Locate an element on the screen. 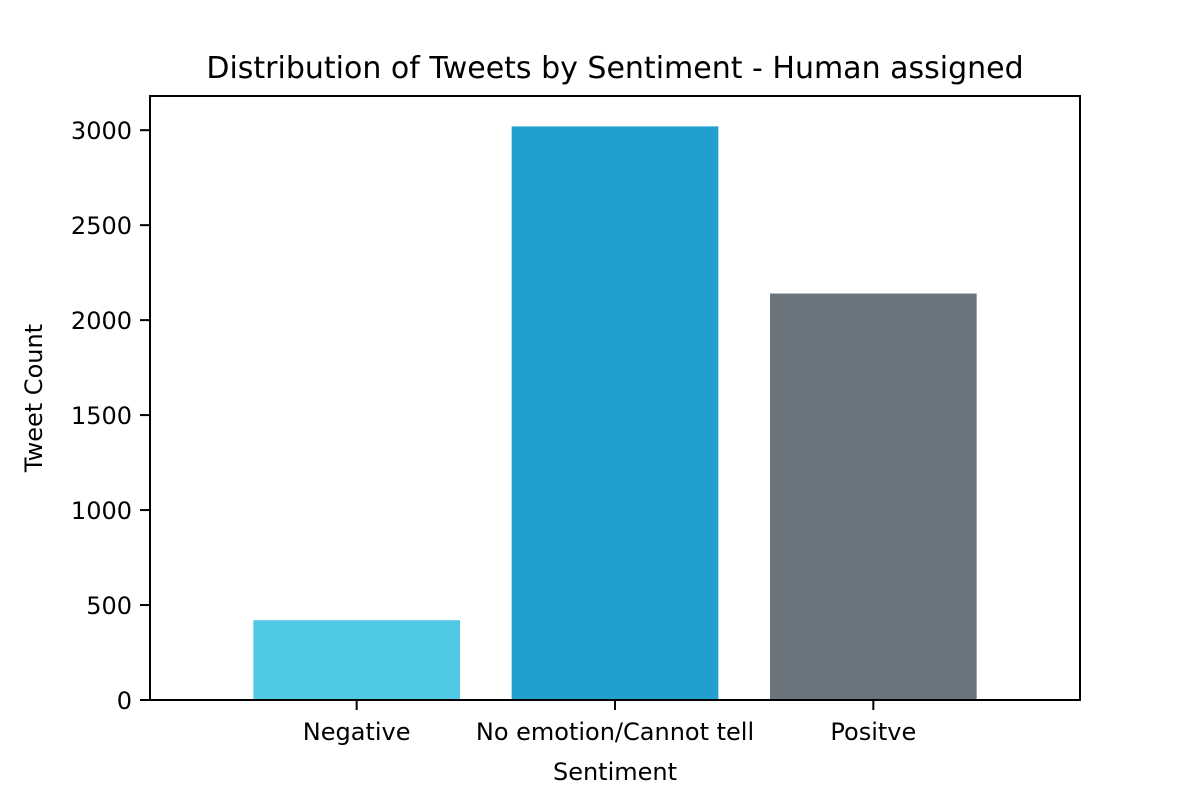 The image size is (1200, 804). bar-no-emotion-cannot-tell is located at coordinates (615, 413).